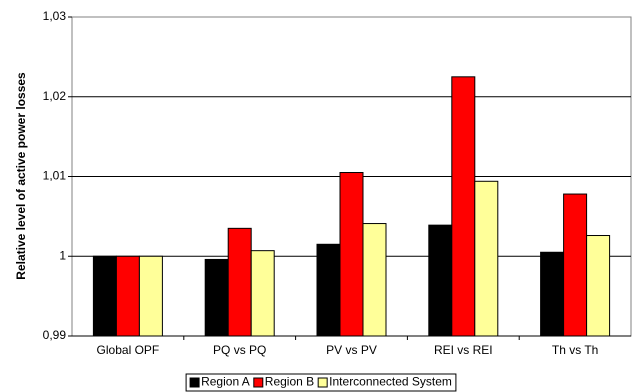 Image resolution: width=642 pixels, height=392 pixels. I want to click on x-category-label: Th vs Th, so click(575, 350).